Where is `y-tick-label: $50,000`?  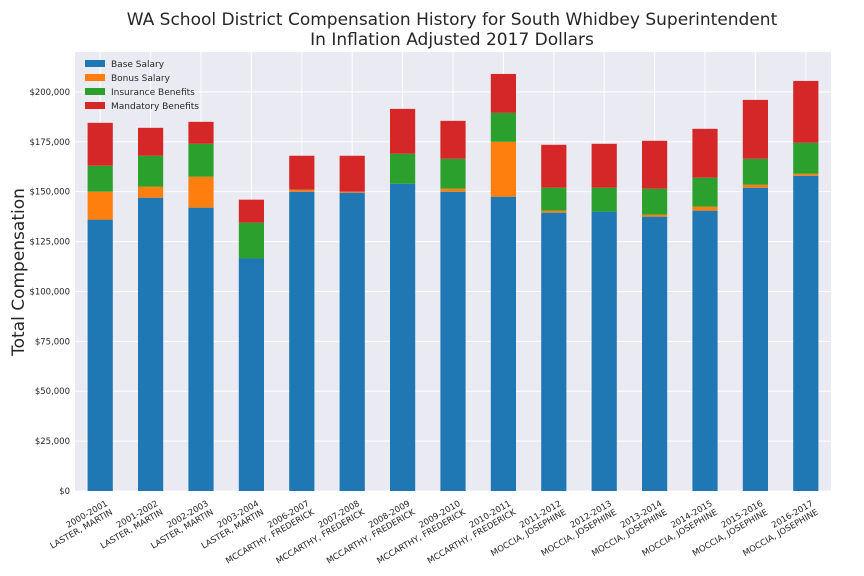
y-tick-label: $50,000 is located at coordinates (52, 392).